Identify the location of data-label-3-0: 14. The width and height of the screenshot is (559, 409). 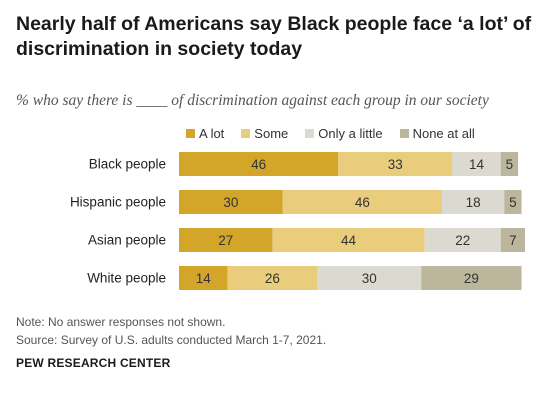
(204, 278).